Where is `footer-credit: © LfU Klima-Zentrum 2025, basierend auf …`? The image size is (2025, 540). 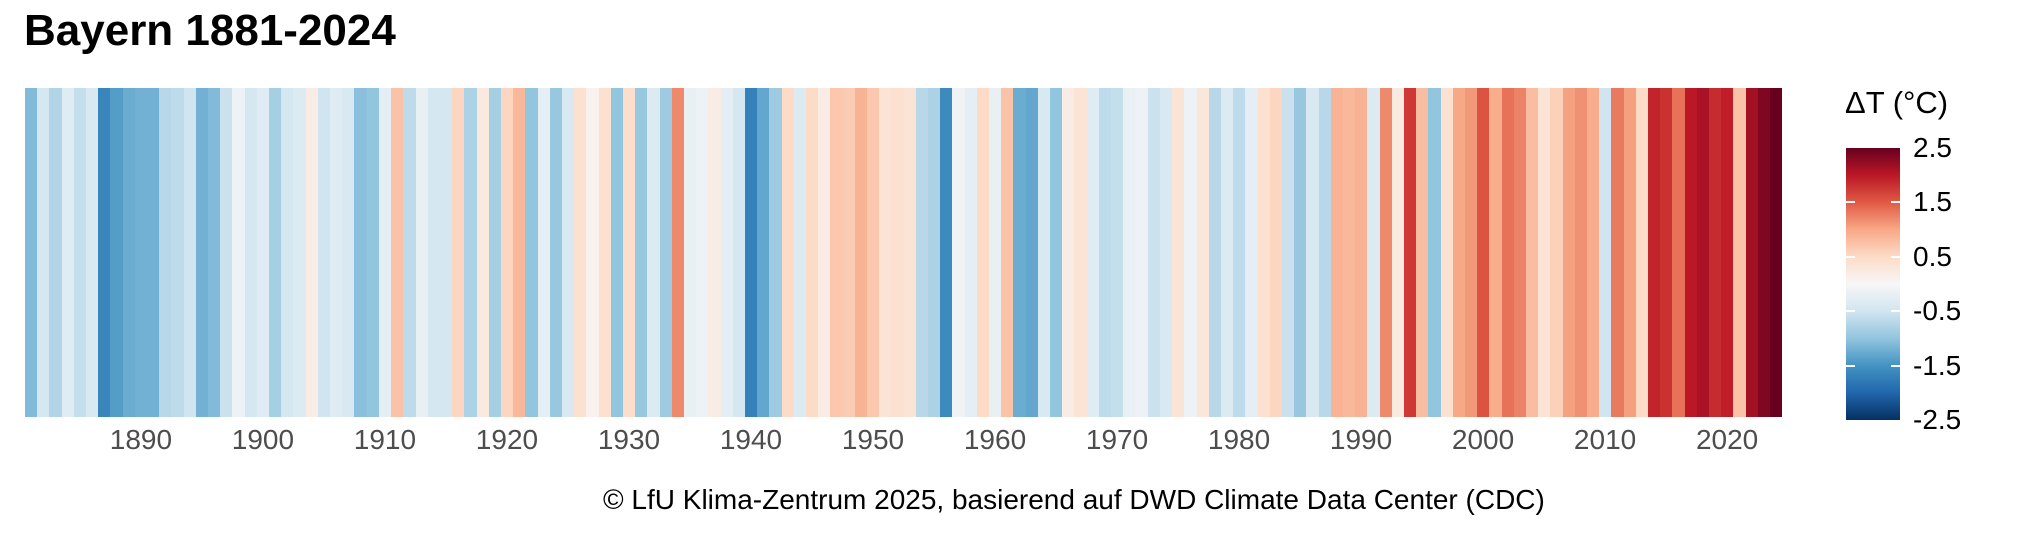 footer-credit: © LfU Klima-Zentrum 2025, basierend auf … is located at coordinates (1074, 499).